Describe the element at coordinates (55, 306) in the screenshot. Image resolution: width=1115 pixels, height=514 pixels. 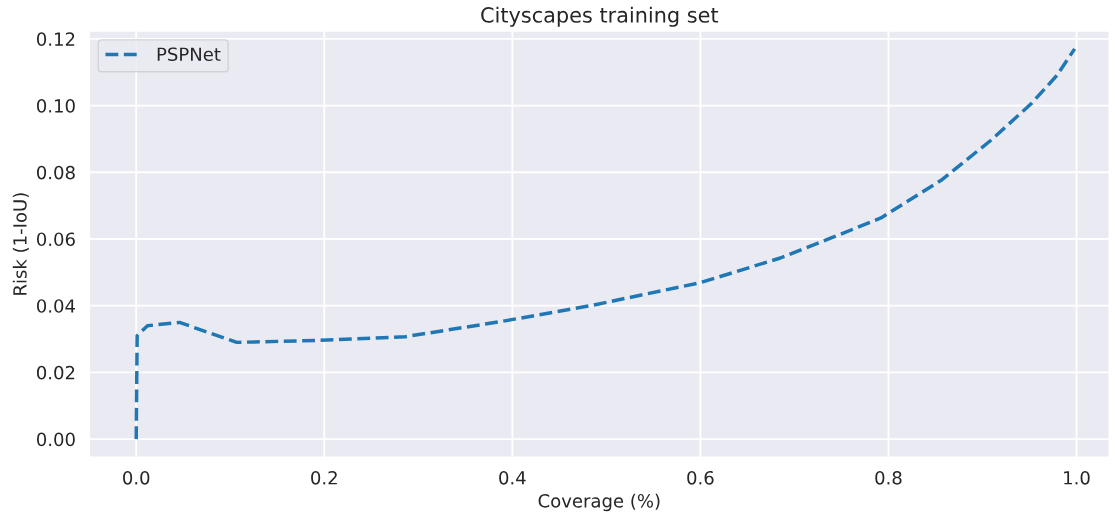
I see `y-tick-label: 0.04` at that location.